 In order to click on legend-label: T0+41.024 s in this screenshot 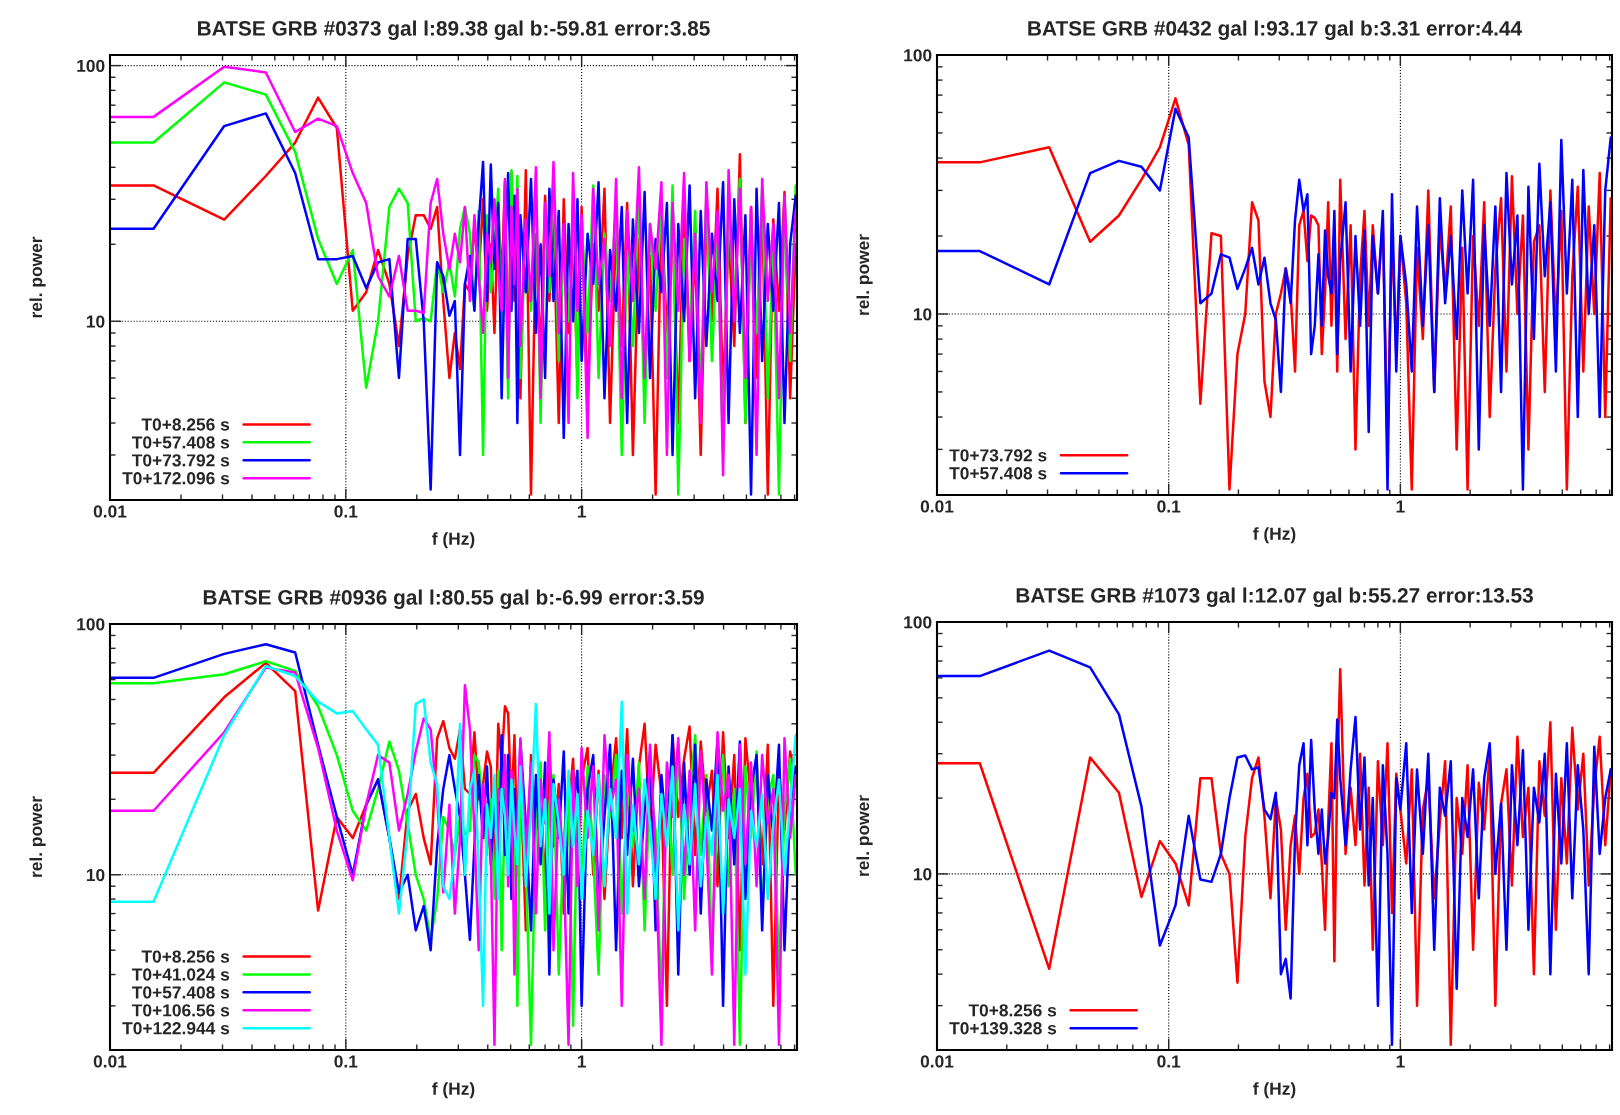, I will do `click(181, 974)`.